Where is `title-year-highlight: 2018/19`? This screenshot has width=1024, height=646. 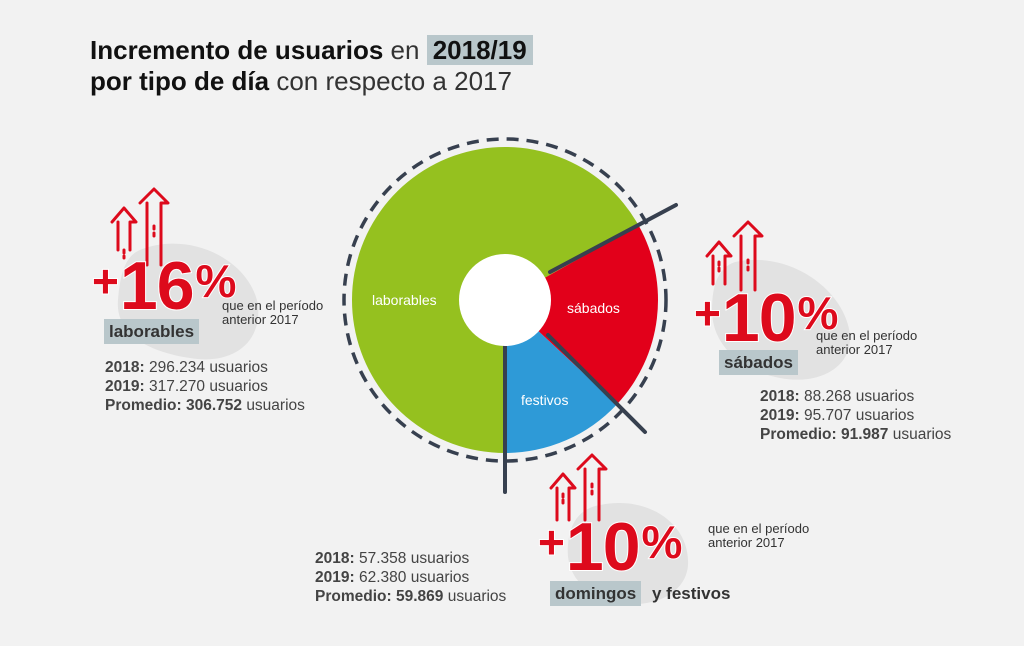 title-year-highlight: 2018/19 is located at coordinates (479, 50).